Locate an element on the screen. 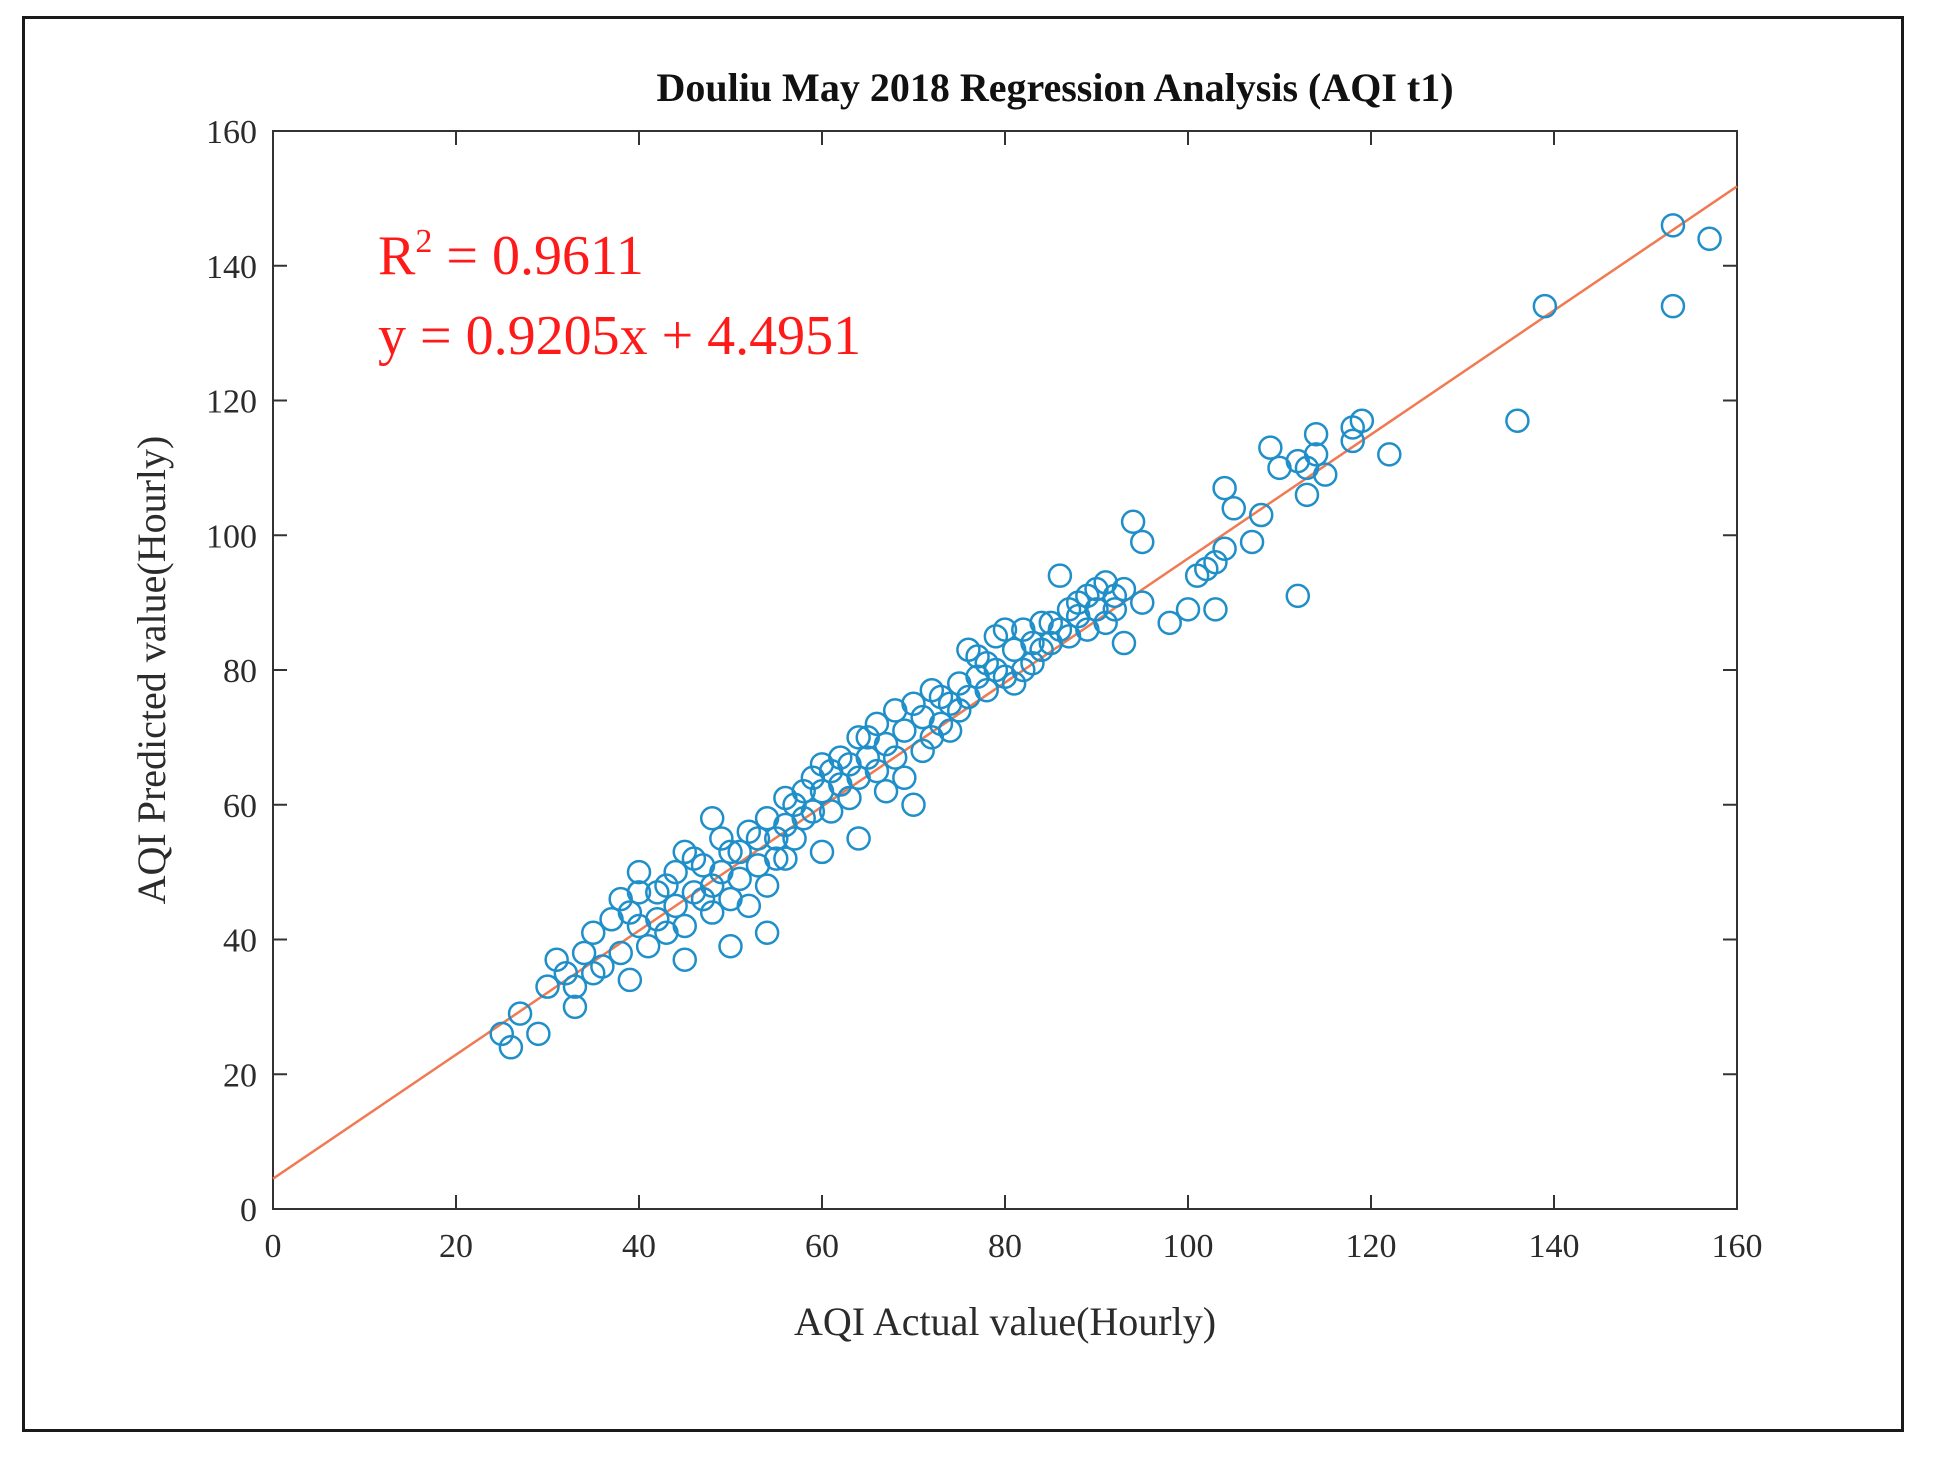 This screenshot has height=1463, width=1933. x-axis-label: AQI Actual value(Hourly) is located at coordinates (1005, 1321).